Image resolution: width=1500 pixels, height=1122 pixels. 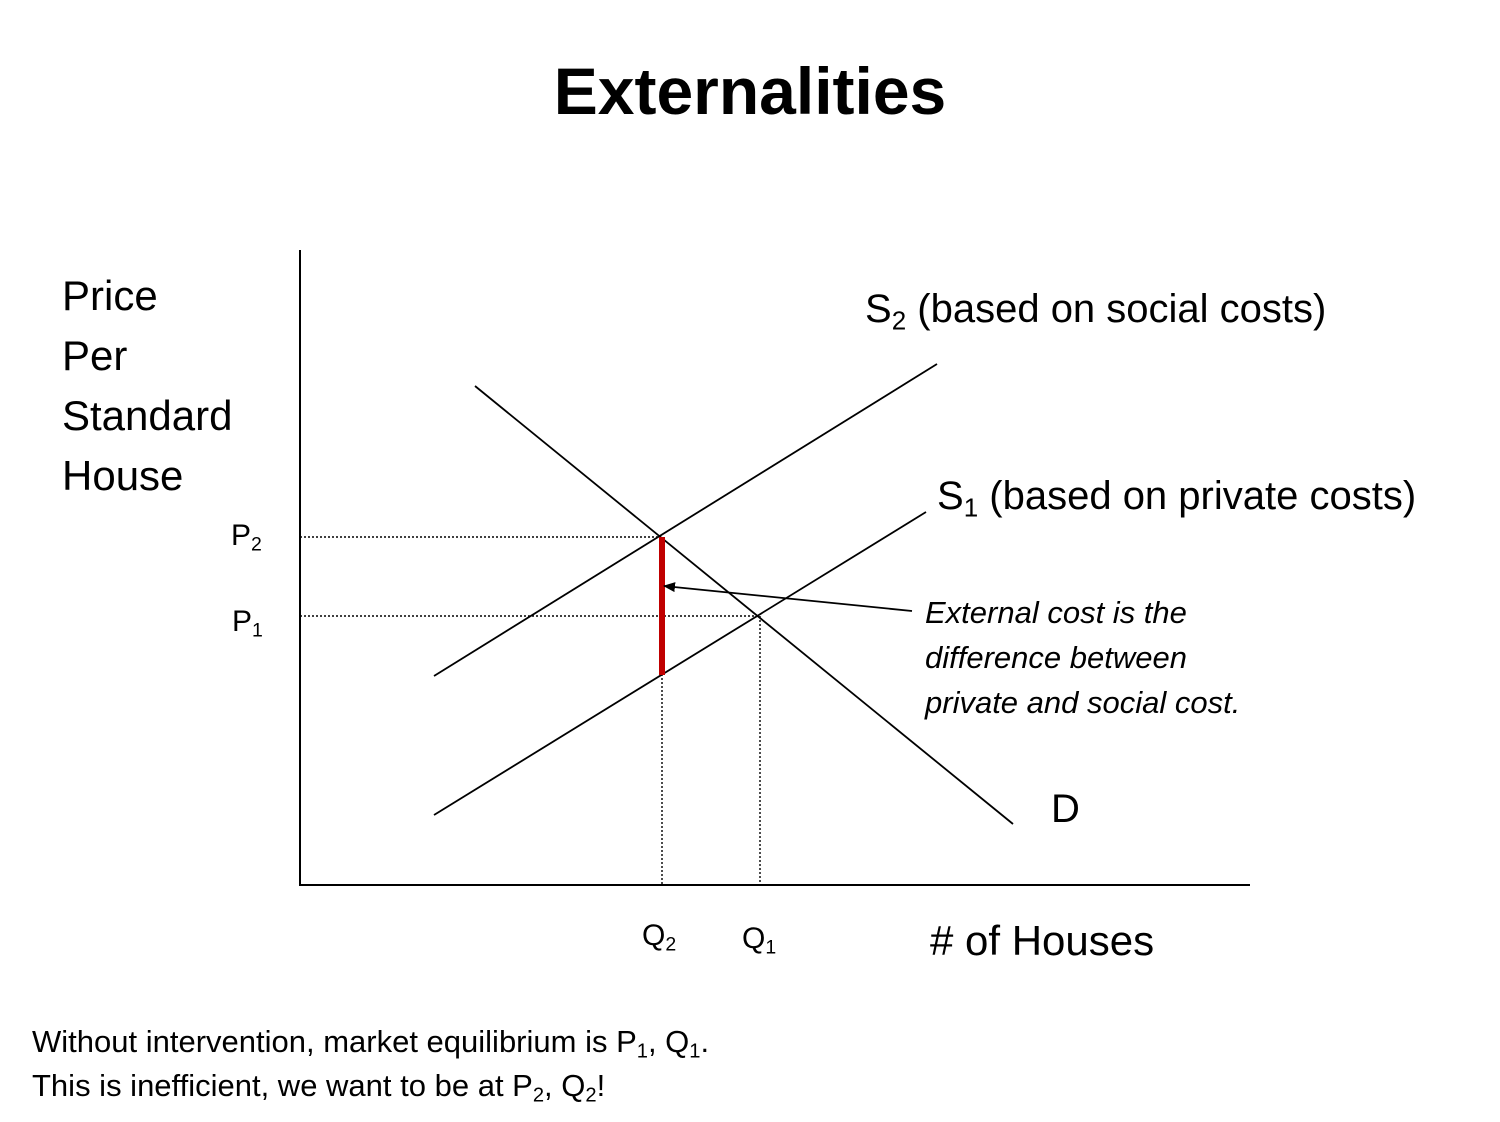 What do you see at coordinates (1056, 612) in the screenshot?
I see `annotation-line: External cost is the` at bounding box center [1056, 612].